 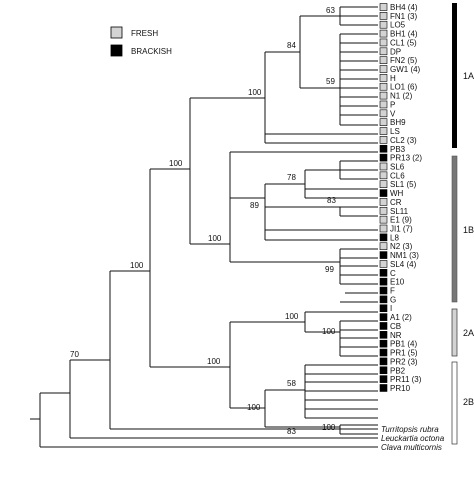 I want to click on taxon-label: CL1 (5), so click(x=403, y=42).